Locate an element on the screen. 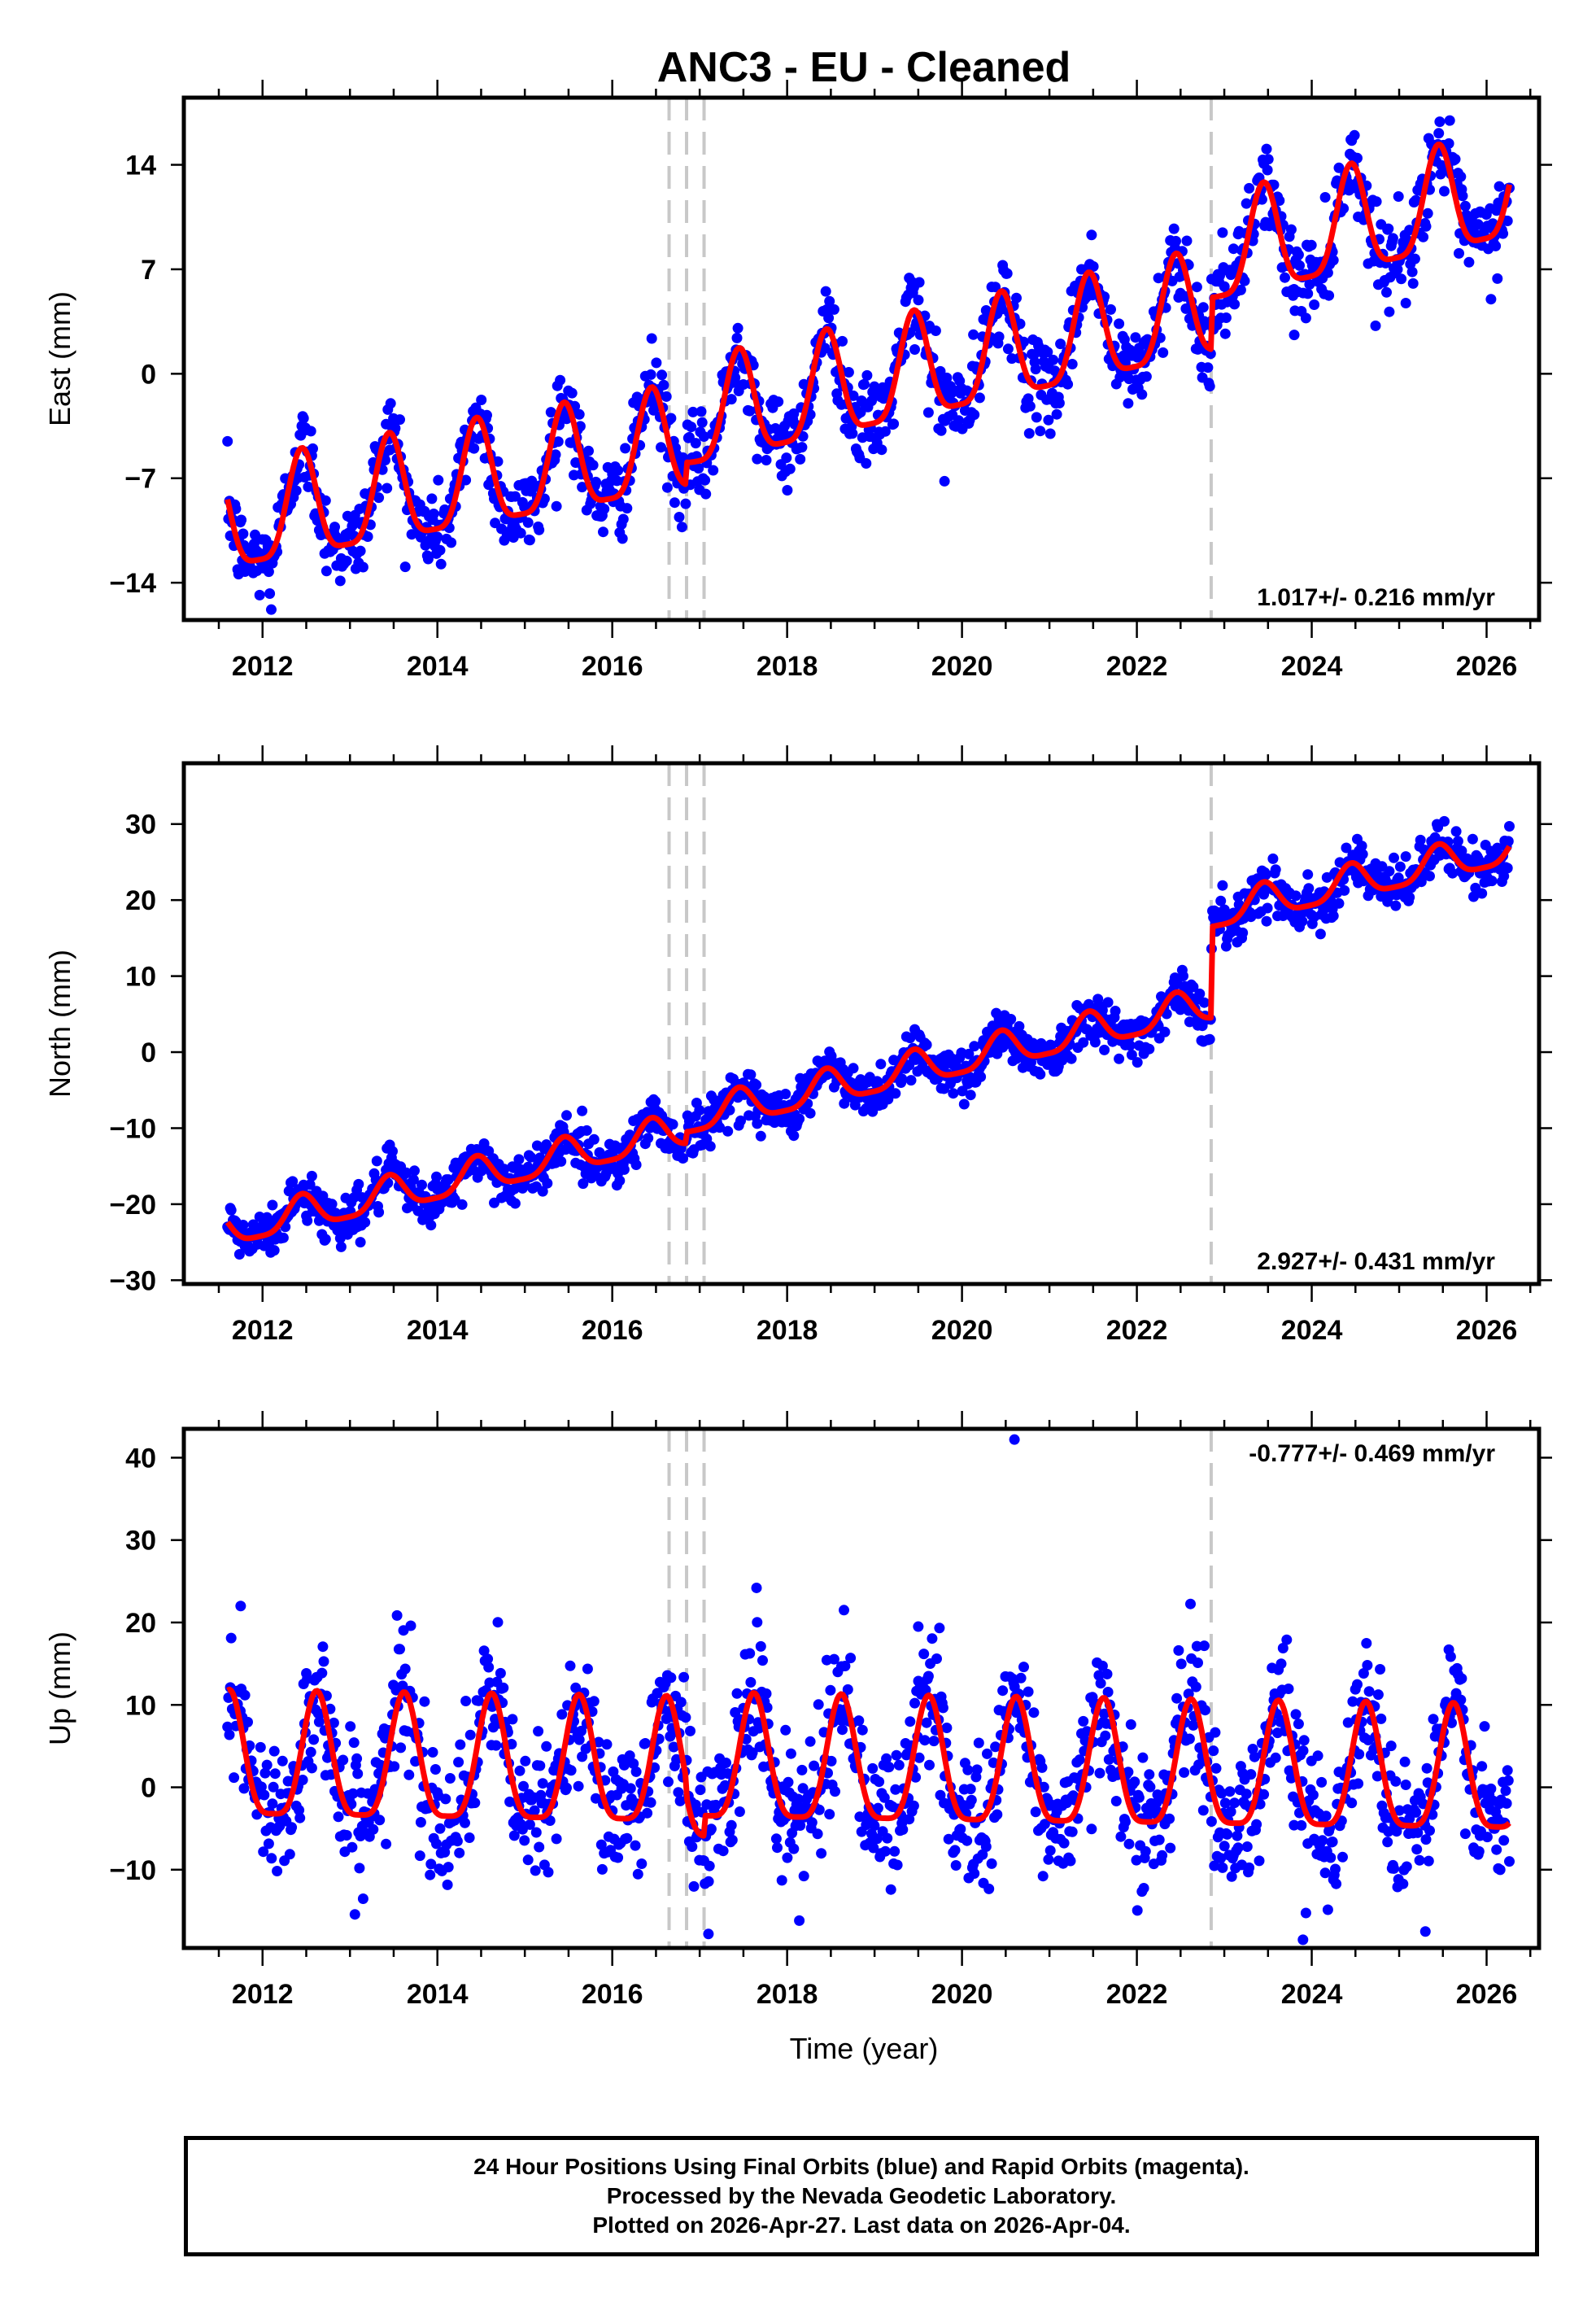 This screenshot has width=1596, height=2306. x-tick-label: 2016 is located at coordinates (612, 1994).